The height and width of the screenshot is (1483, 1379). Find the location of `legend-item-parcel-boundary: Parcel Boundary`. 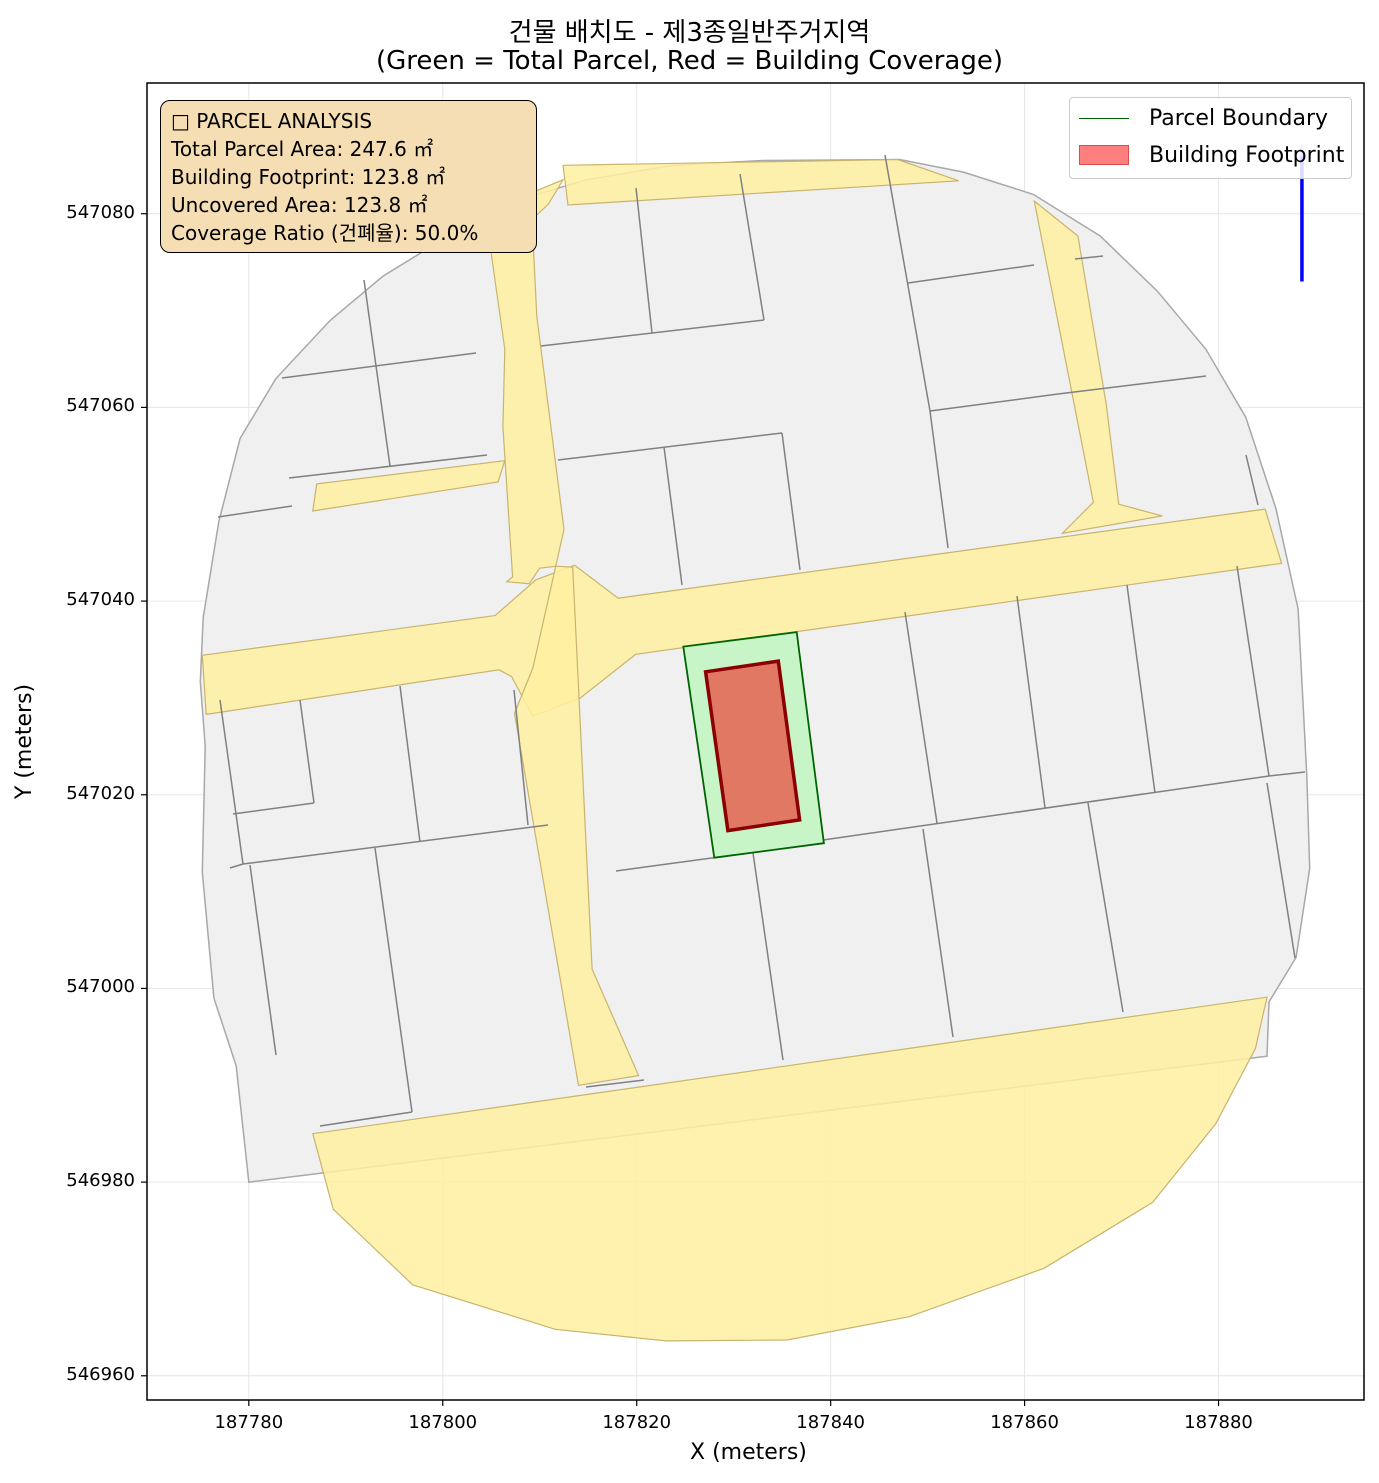

legend-item-parcel-boundary: Parcel Boundary is located at coordinates (1203, 118).